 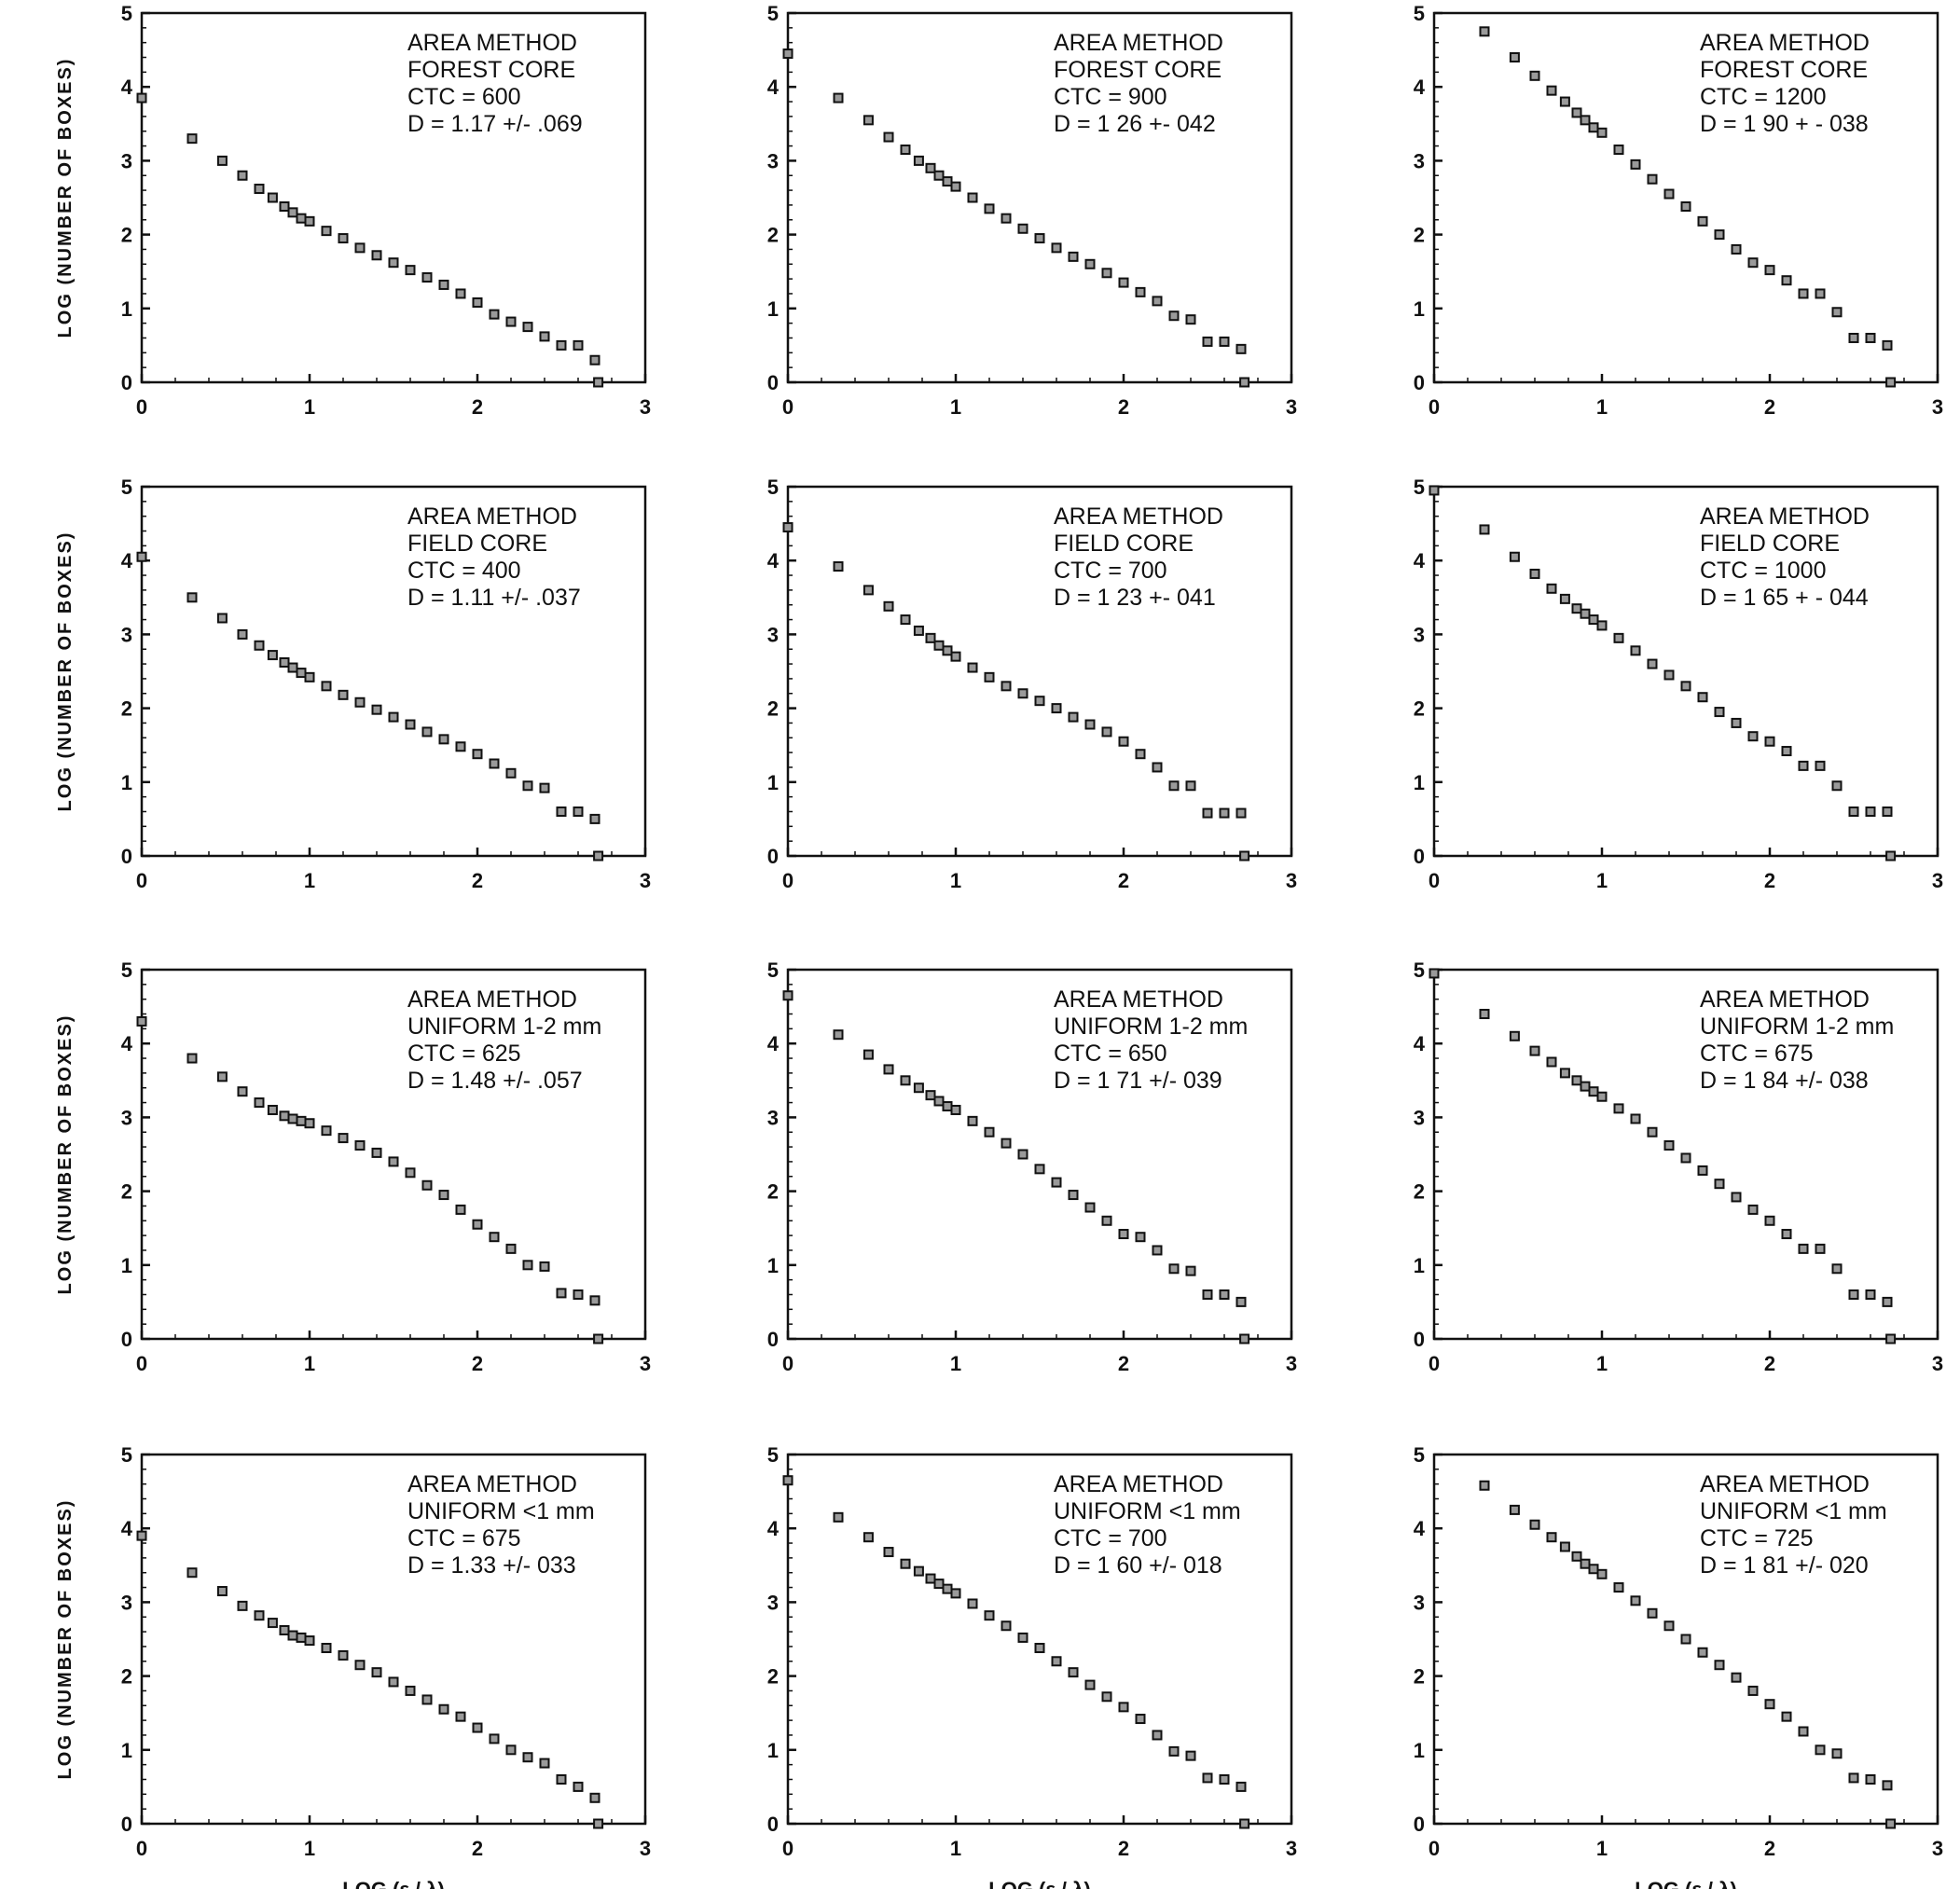 What do you see at coordinates (495, 124) in the screenshot?
I see `annotation-line: D = 1.17 +/- .069` at bounding box center [495, 124].